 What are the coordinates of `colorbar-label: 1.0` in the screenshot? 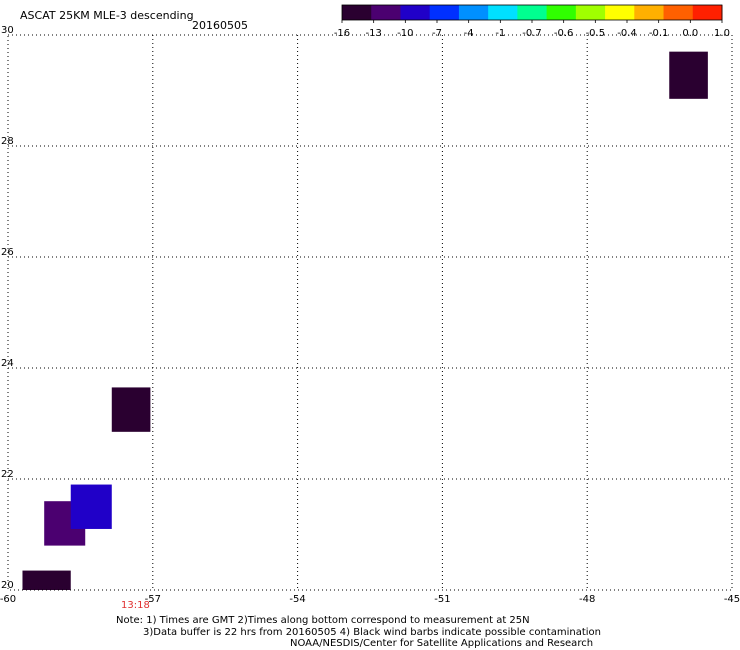 It's located at (722, 33).